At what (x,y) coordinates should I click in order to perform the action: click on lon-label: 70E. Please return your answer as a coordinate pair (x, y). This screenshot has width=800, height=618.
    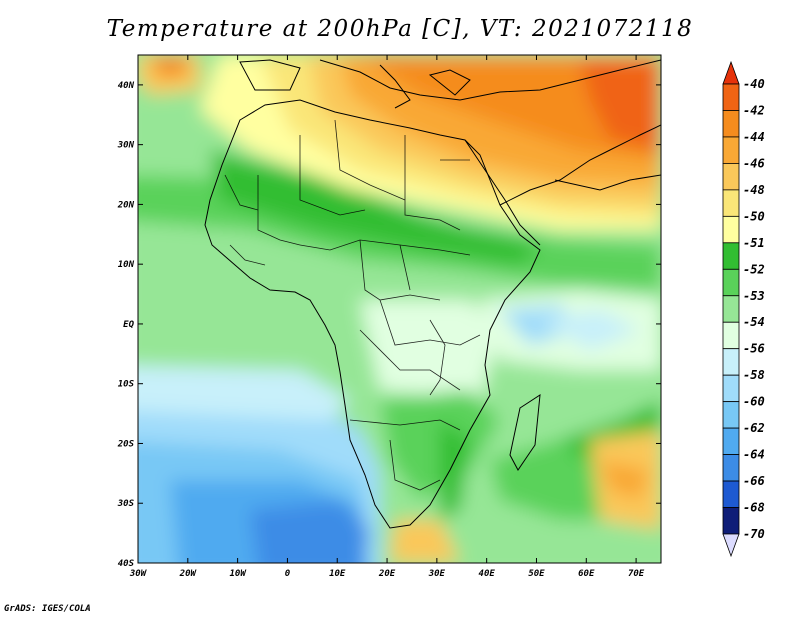
    Looking at the image, I should click on (636, 574).